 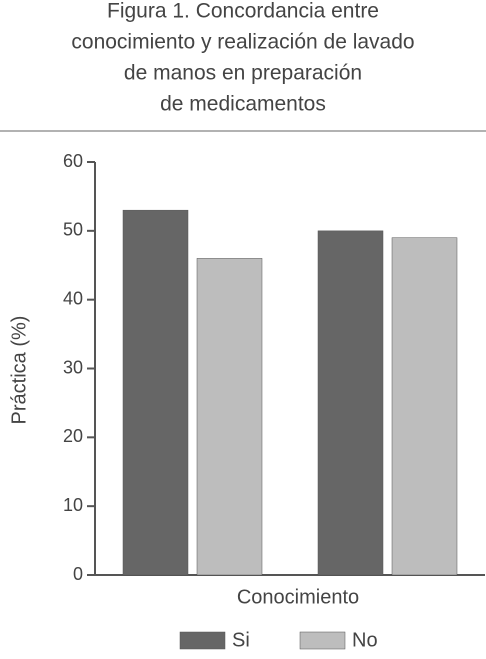 What do you see at coordinates (242, 42) in the screenshot?
I see `chart-title: conocimiento y realización de lavado` at bounding box center [242, 42].